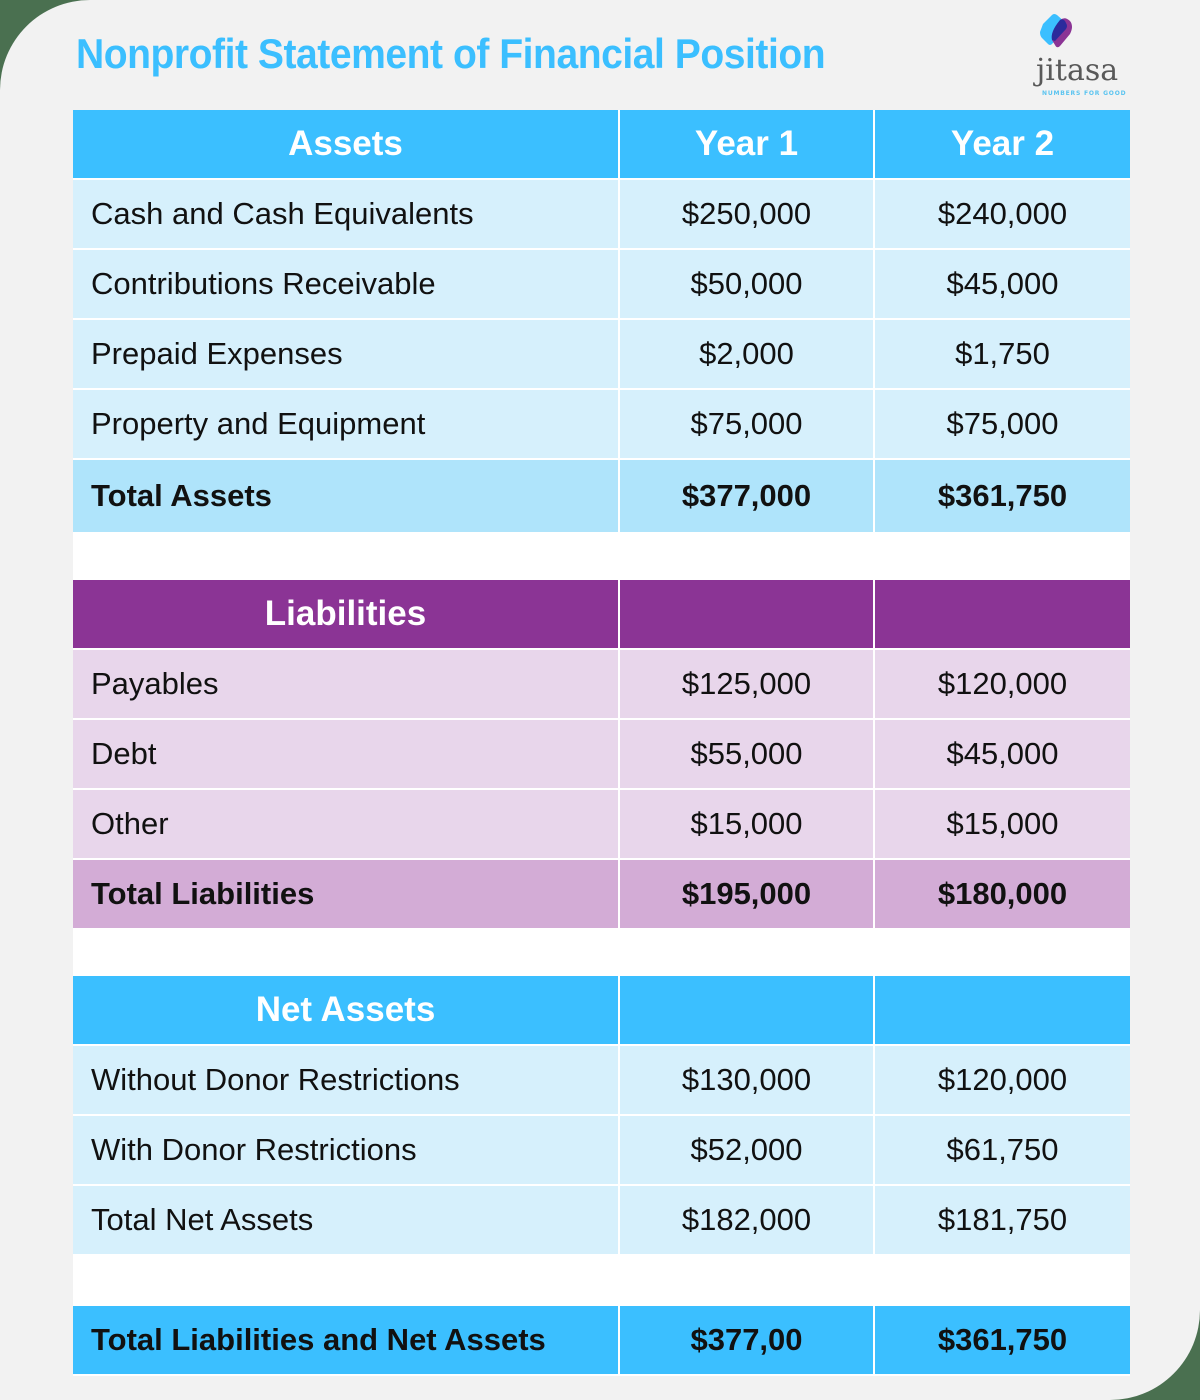  Describe the element at coordinates (1002, 425) in the screenshot. I see `year2-value: $75,000` at that location.